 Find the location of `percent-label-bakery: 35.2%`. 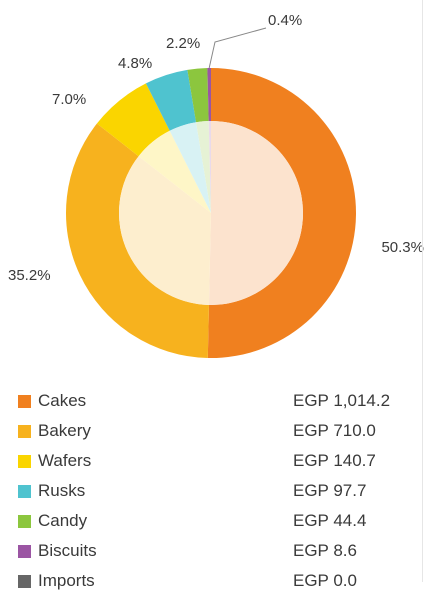

percent-label-bakery: 35.2% is located at coordinates (29, 275).